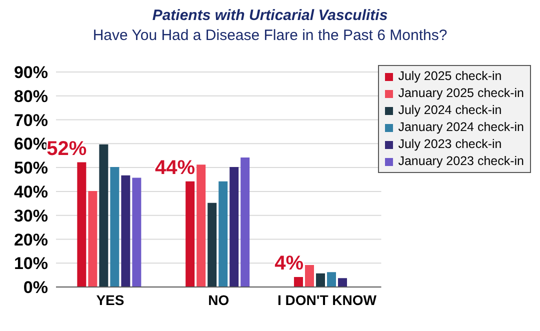 This screenshot has height=331, width=540. Describe the element at coordinates (270, 36) in the screenshot. I see `chart-subtitle: Have You Had a Disease Flare in the Past 6 Months?` at that location.